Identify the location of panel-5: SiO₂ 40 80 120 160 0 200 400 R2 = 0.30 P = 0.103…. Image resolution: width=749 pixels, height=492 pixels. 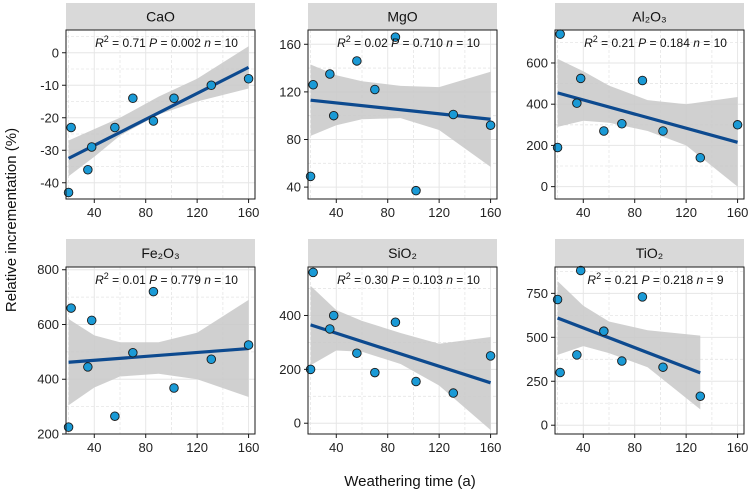
(390, 347).